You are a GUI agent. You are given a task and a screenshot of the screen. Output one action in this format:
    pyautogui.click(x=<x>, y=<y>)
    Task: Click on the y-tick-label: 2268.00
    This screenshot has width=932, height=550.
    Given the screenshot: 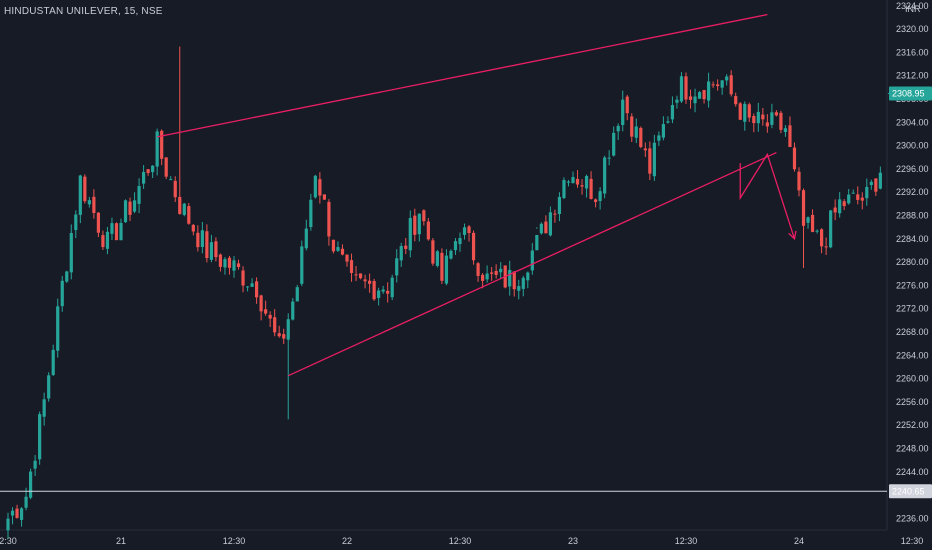 What is the action you would take?
    pyautogui.click(x=912, y=332)
    